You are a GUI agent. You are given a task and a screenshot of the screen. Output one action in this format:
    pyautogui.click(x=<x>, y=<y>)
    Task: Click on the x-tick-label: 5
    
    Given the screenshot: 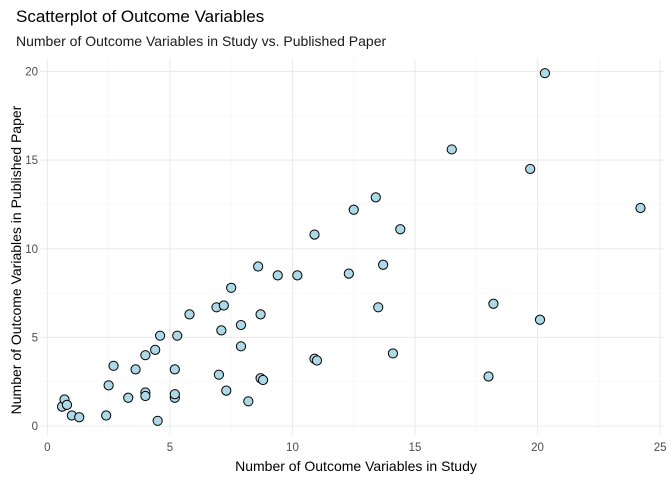 What is the action you would take?
    pyautogui.click(x=170, y=448)
    